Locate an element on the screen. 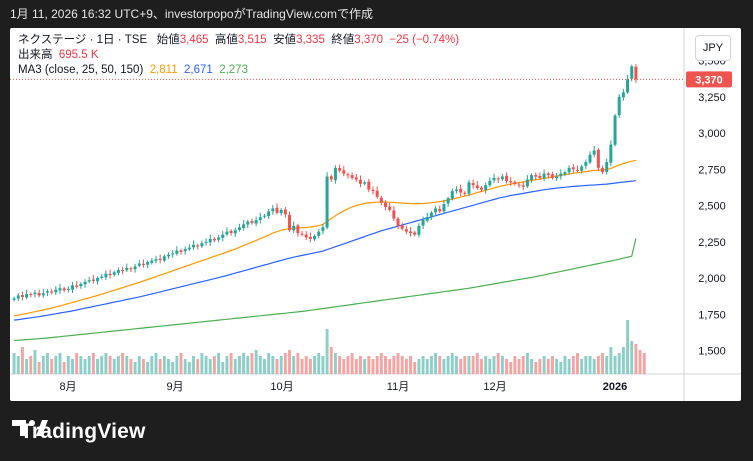 The width and height of the screenshot is (753, 461). y-tick-label: 3,500 is located at coordinates (712, 62).